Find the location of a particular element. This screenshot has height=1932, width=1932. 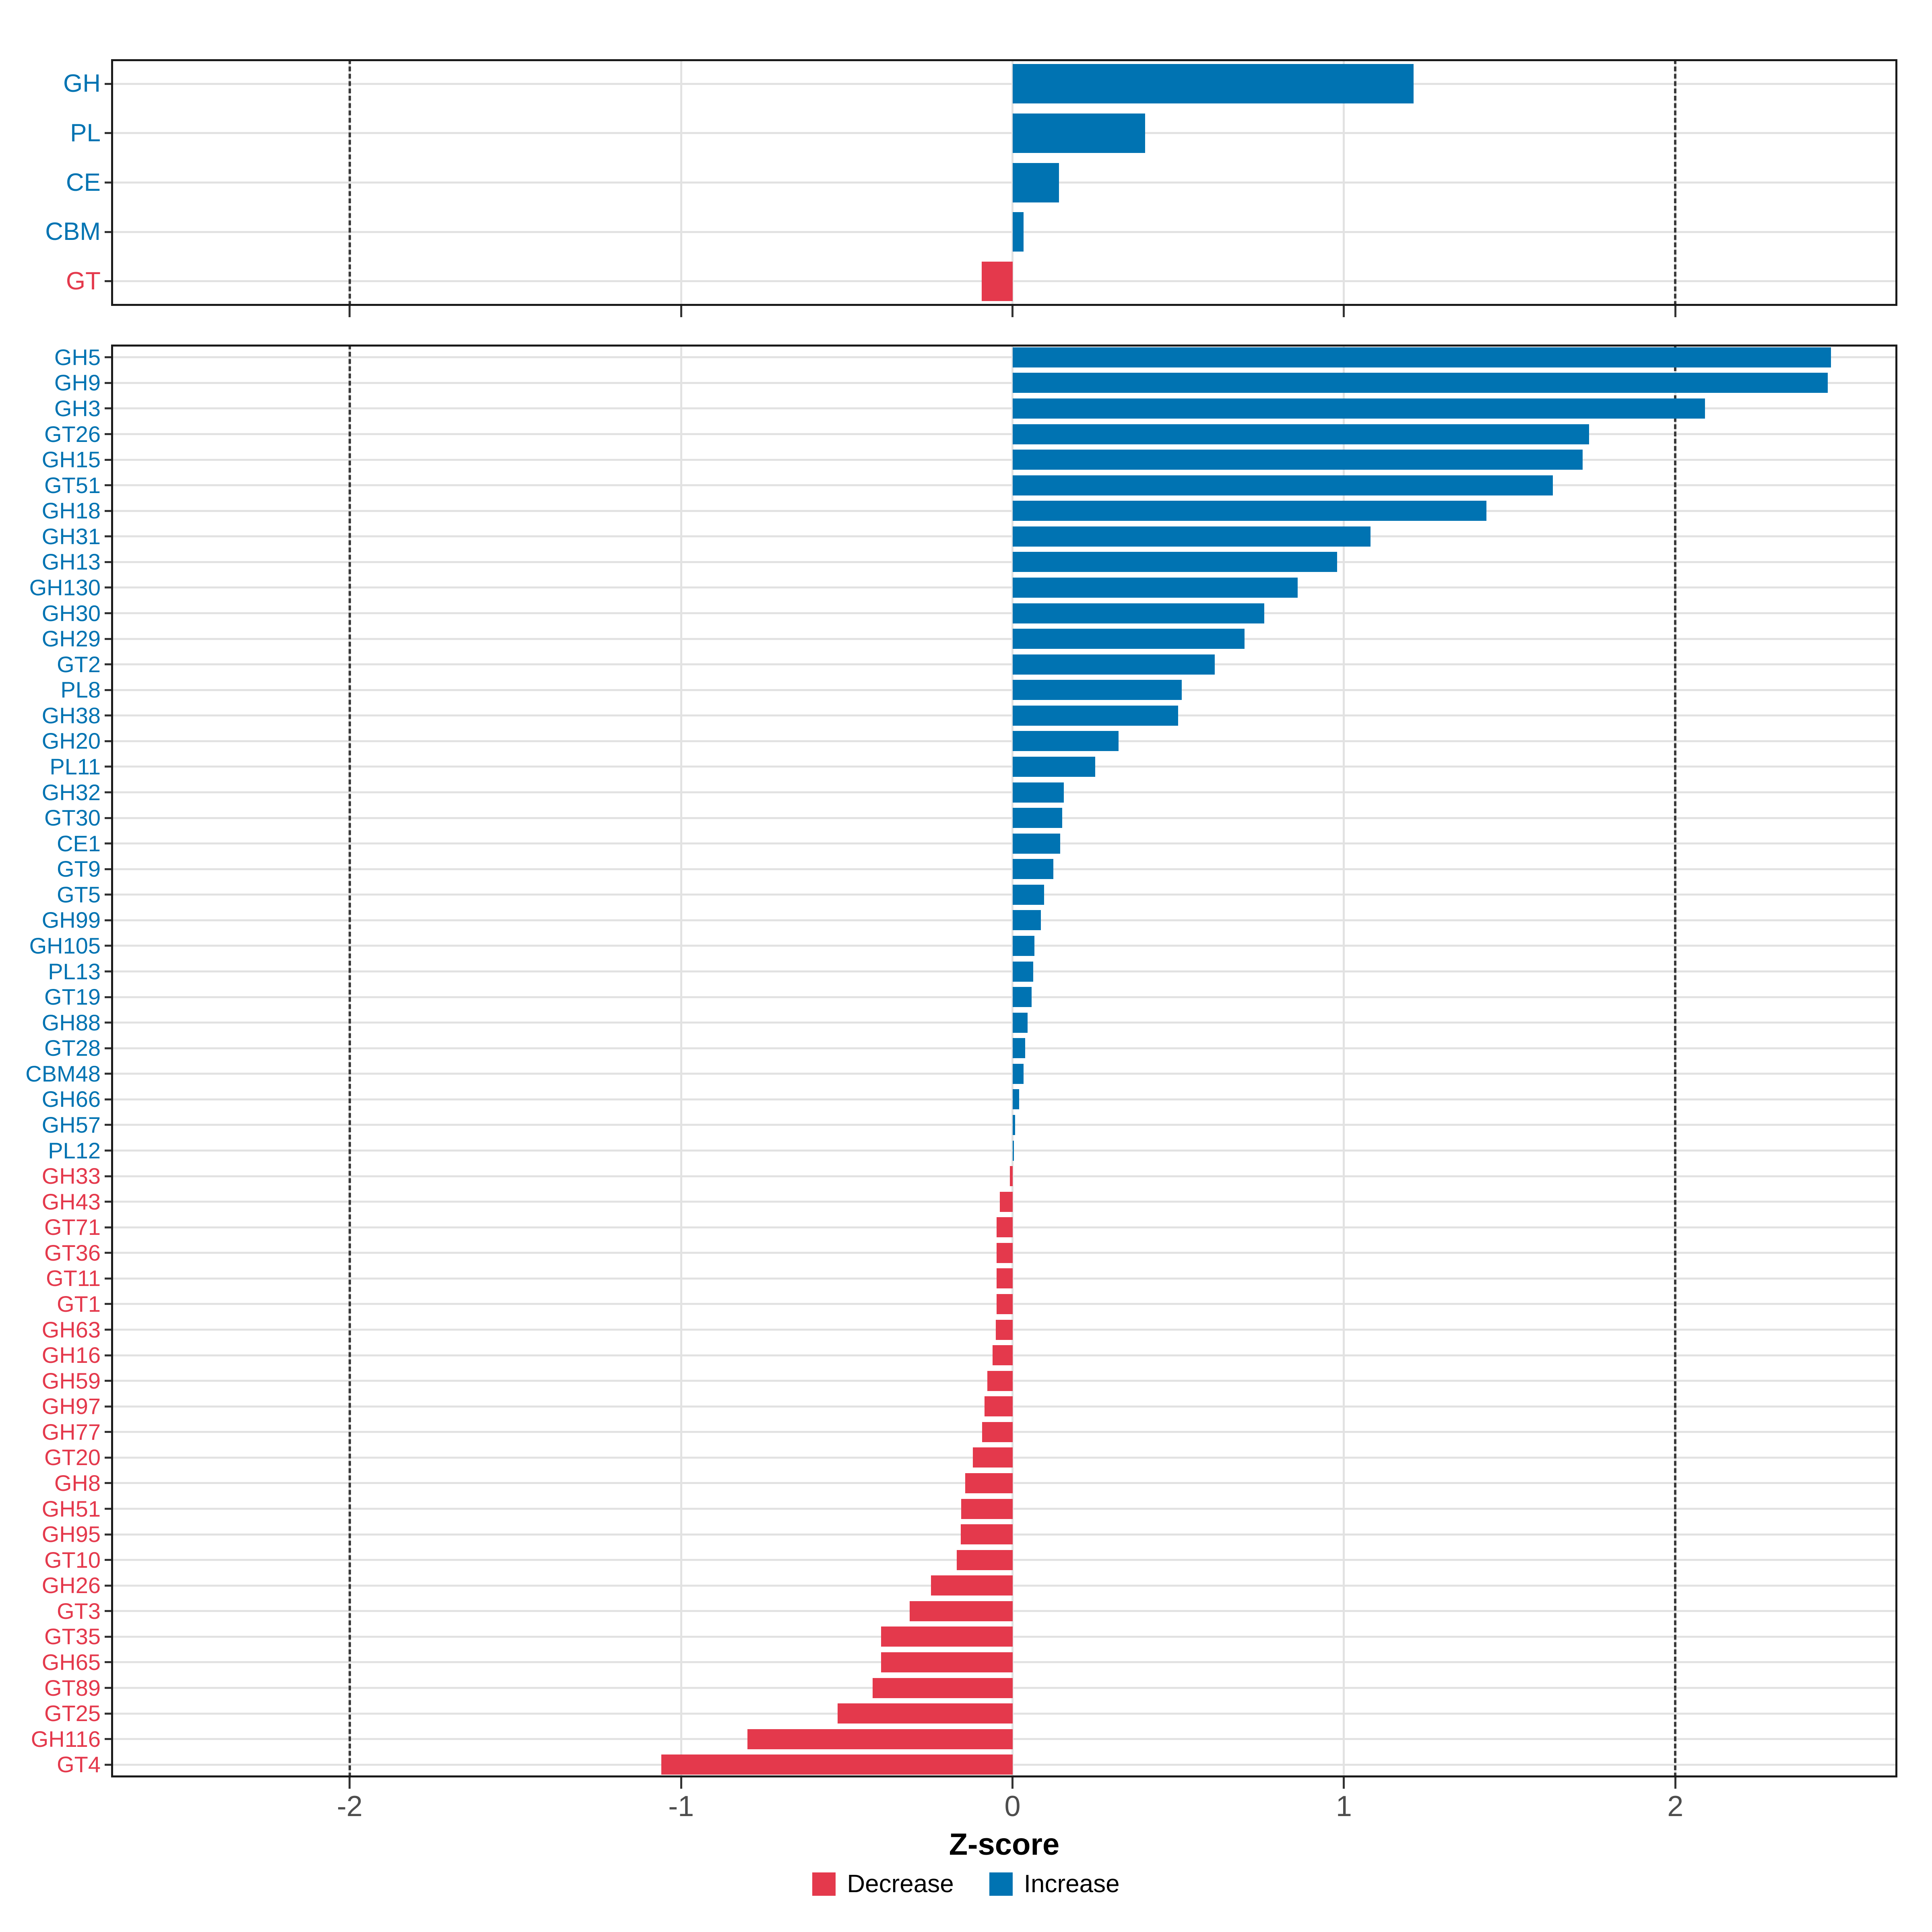

top-panel-category-label-CE: CE is located at coordinates (83, 182).